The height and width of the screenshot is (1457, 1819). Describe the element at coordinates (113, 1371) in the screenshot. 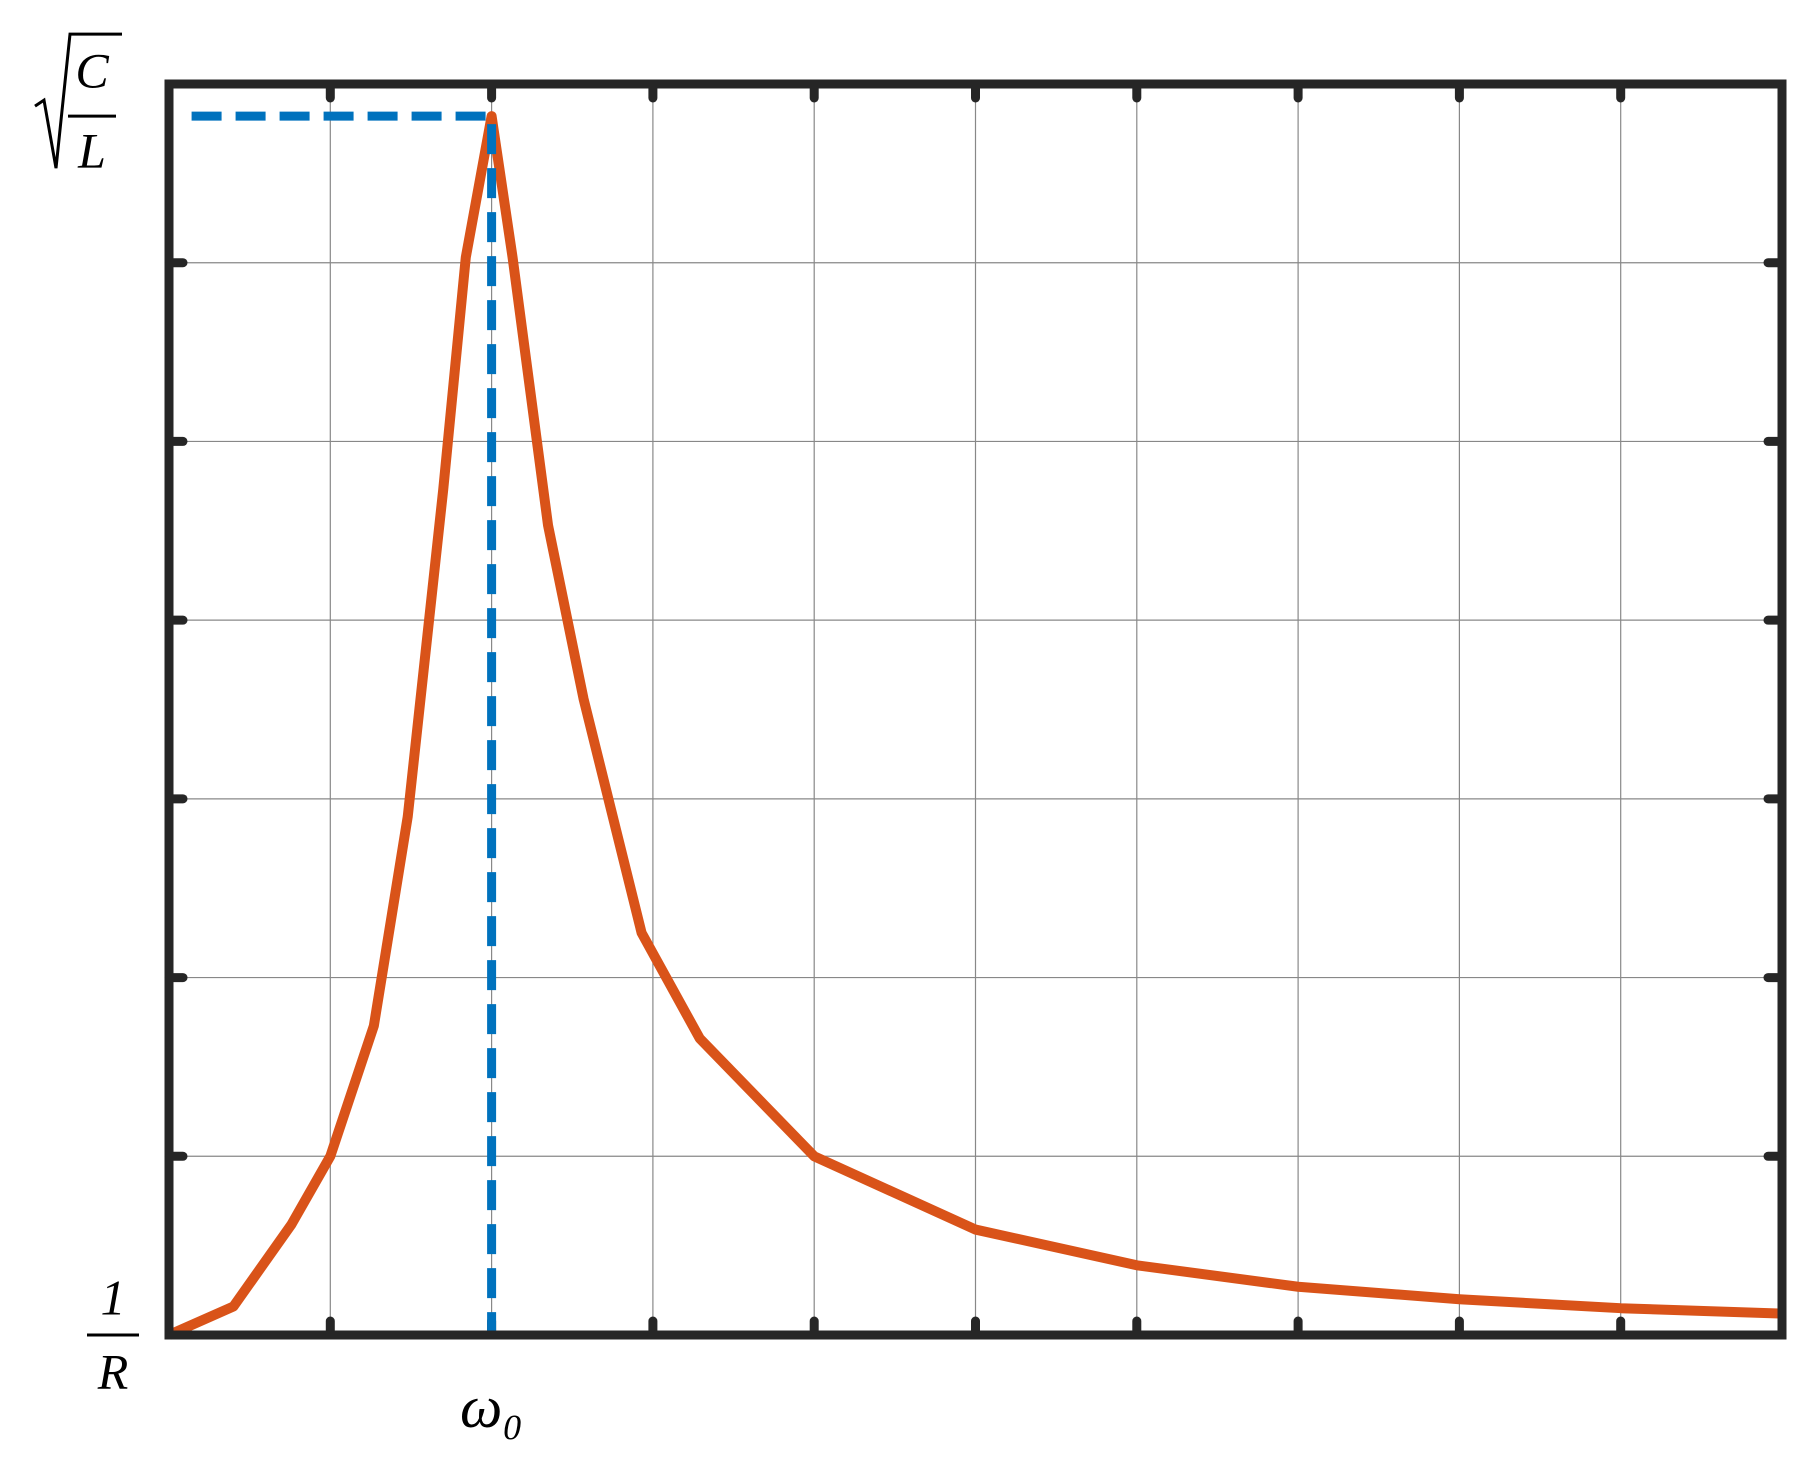

I see `fraction-denominator: R` at that location.